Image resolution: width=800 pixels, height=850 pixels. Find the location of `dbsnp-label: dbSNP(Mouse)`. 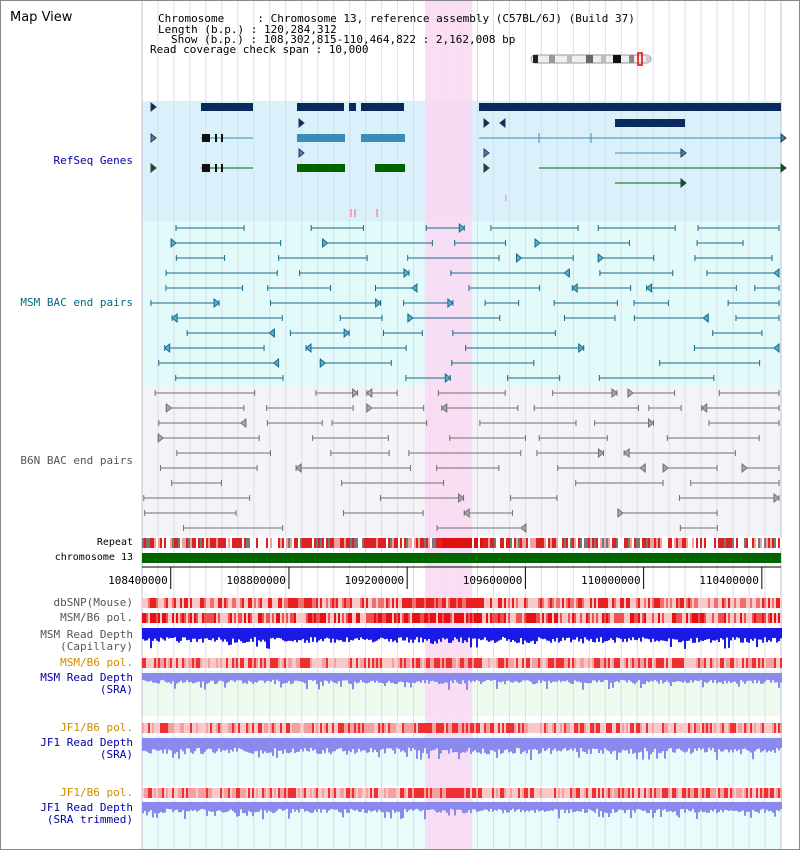

dbsnp-label: dbSNP(Mouse) is located at coordinates (93, 602).